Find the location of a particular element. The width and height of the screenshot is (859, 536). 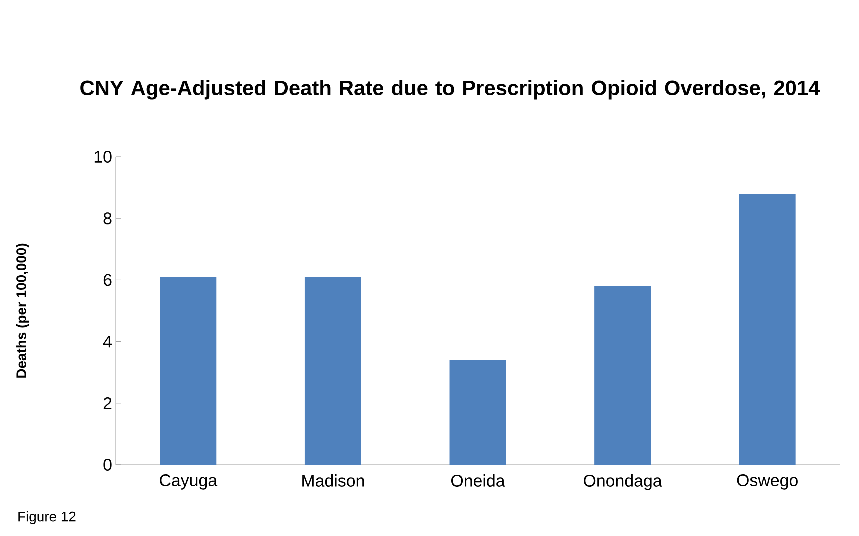

y-tick-label: 0 is located at coordinates (108, 465).